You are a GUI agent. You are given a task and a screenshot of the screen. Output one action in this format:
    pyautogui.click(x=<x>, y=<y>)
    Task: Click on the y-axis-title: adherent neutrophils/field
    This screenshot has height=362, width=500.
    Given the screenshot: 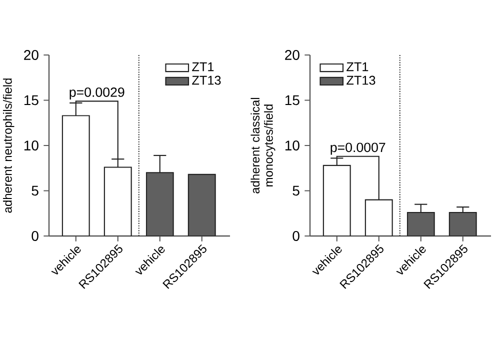 What is the action you would take?
    pyautogui.click(x=8, y=145)
    